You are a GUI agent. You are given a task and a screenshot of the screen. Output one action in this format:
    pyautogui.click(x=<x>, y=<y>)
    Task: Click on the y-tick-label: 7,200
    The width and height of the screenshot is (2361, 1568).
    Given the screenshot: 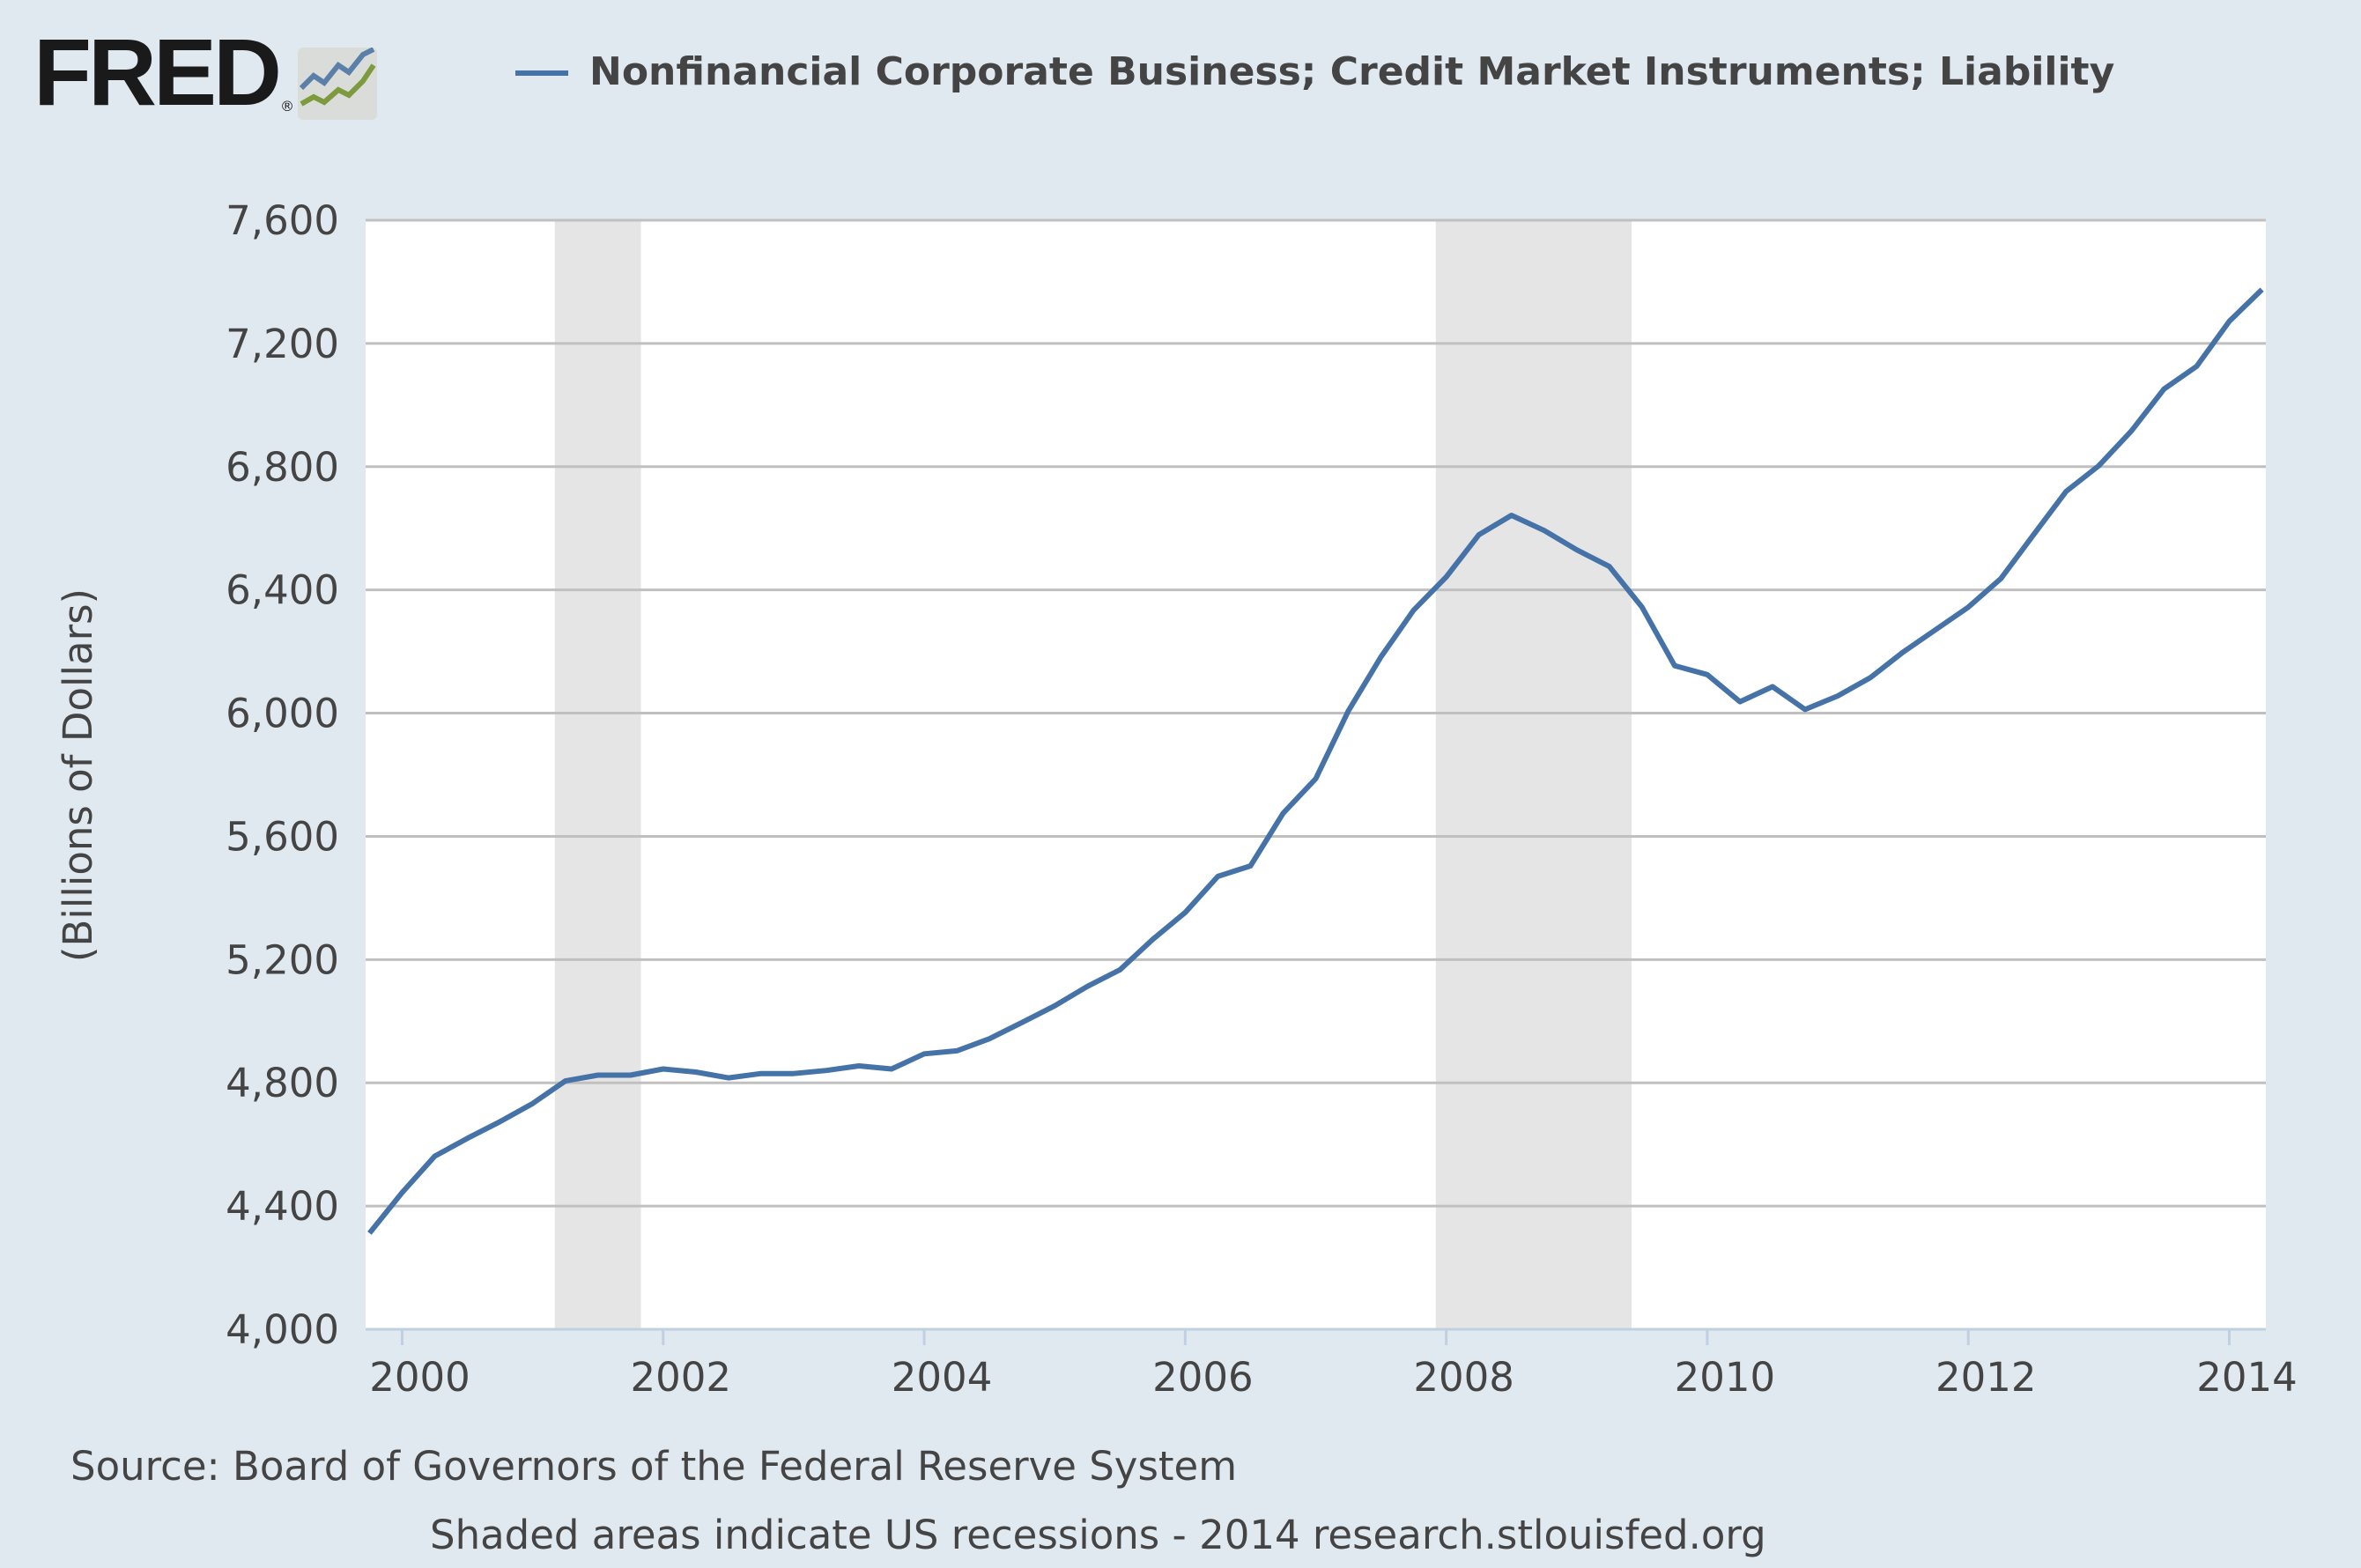 What is the action you would take?
    pyautogui.click(x=282, y=344)
    